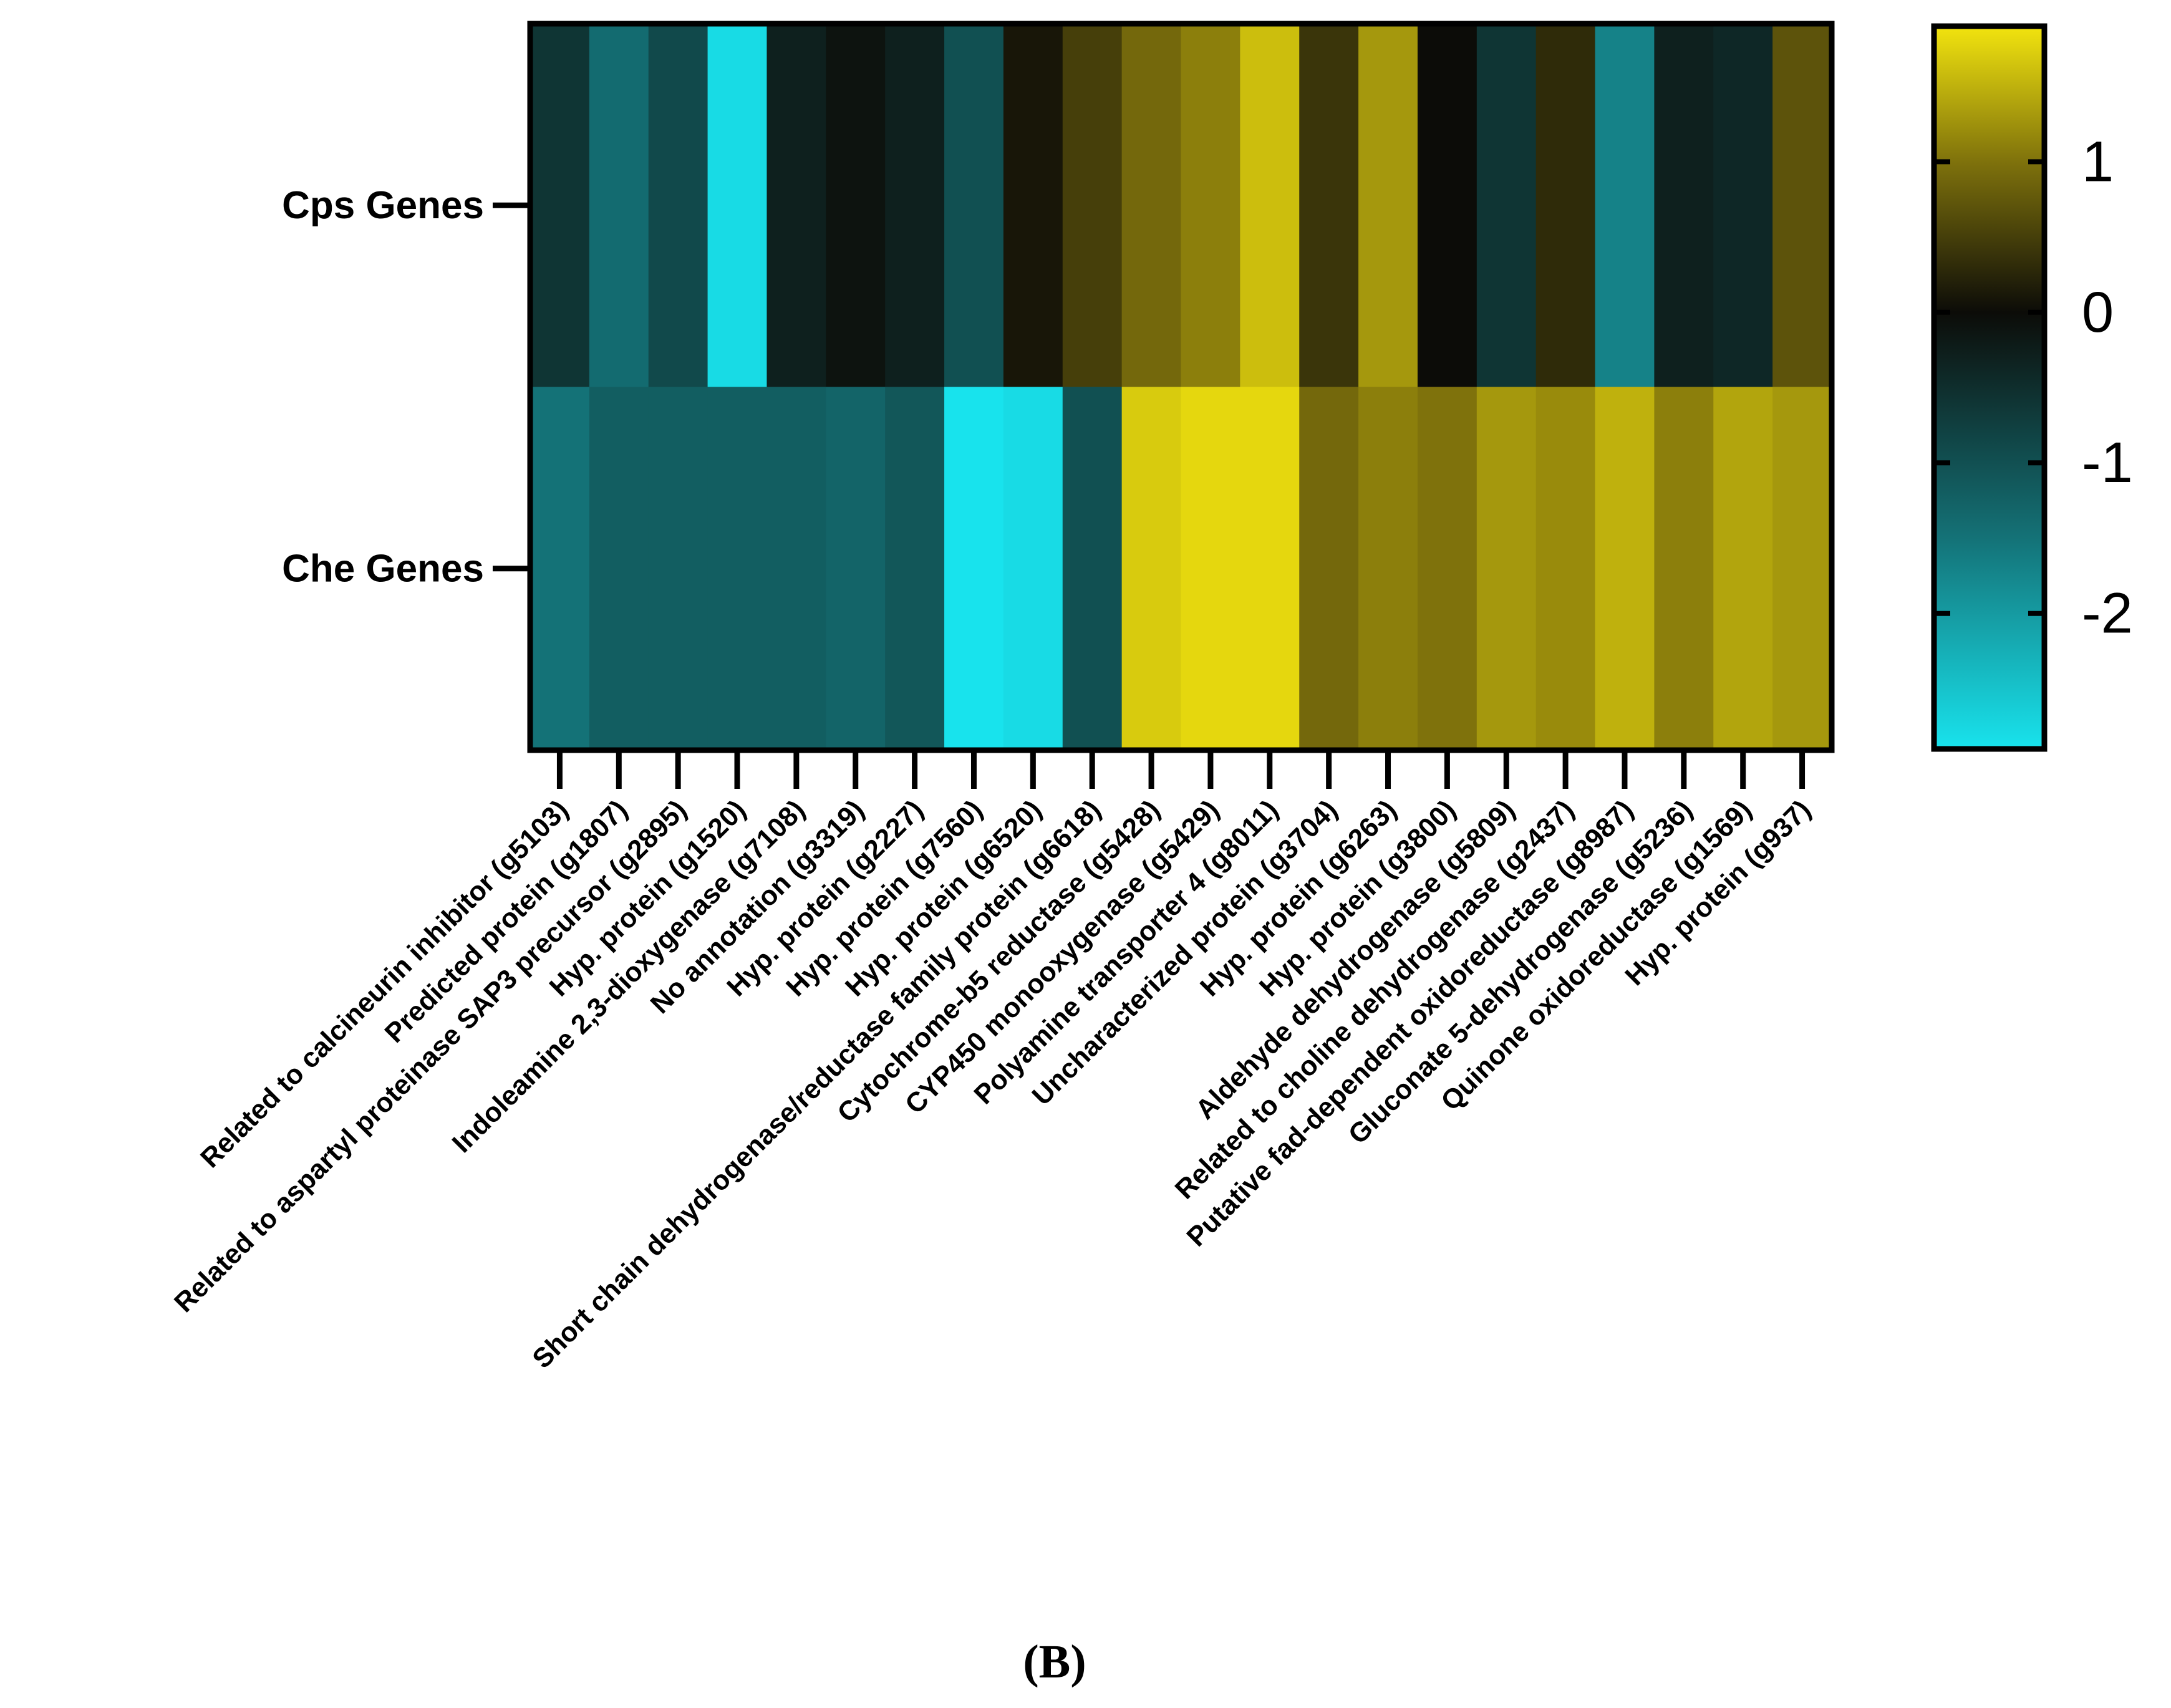 This screenshot has width=2171, height=1708. Describe the element at coordinates (2098, 312) in the screenshot. I see `colorbar-tick-label: 0` at that location.